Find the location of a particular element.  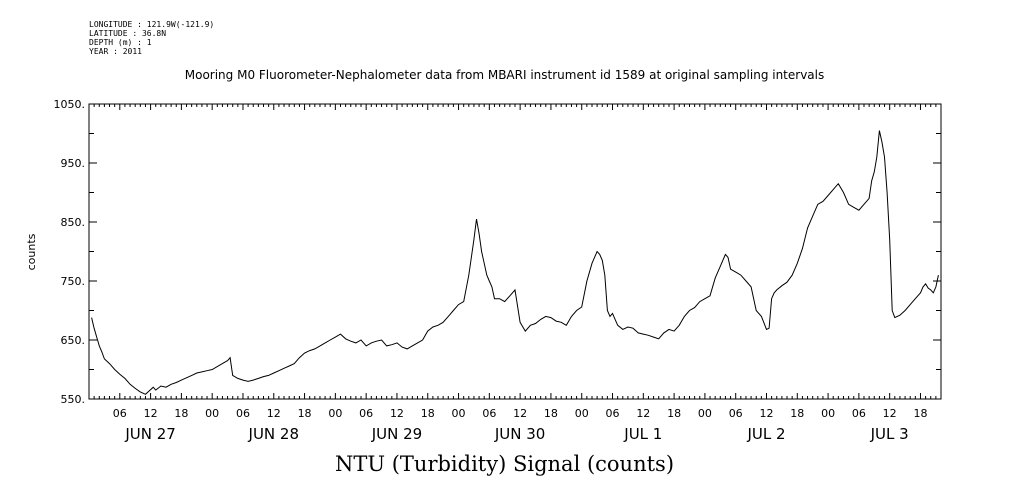

y-tick-label: 650. is located at coordinates (73, 340).